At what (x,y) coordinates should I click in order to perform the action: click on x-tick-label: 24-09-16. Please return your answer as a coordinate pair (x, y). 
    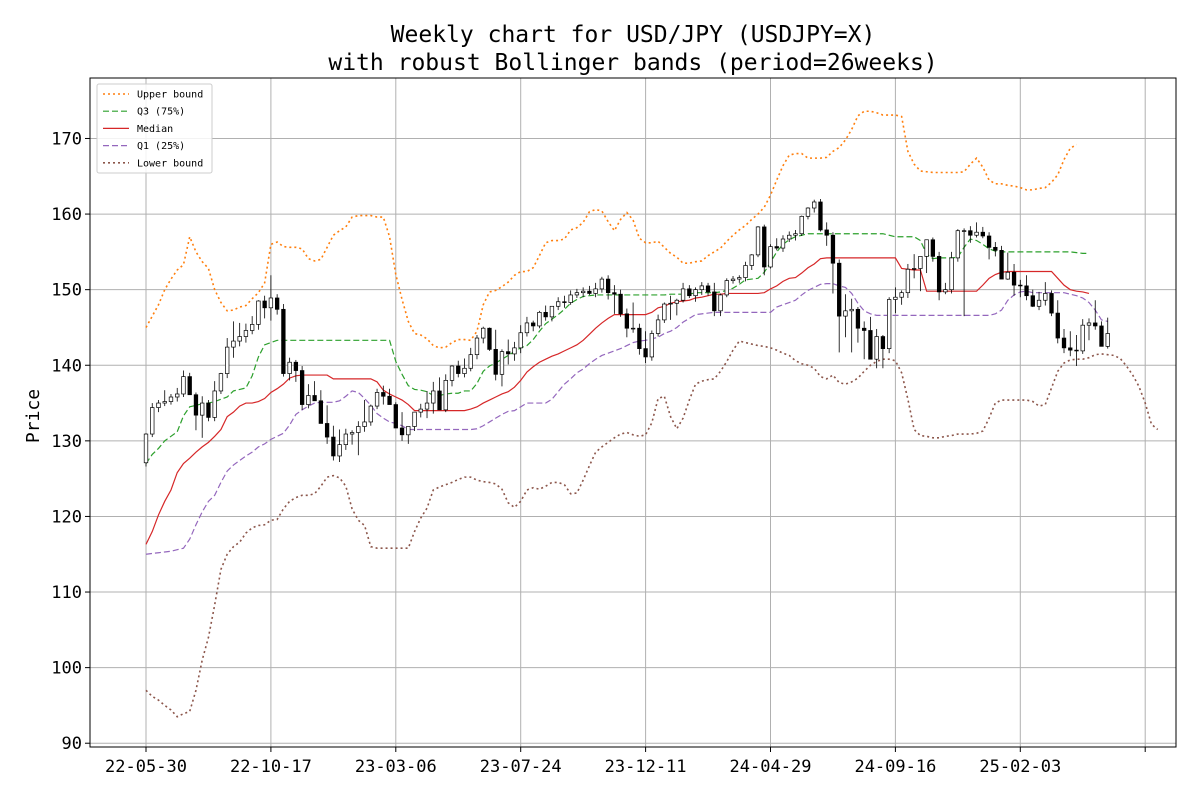
    Looking at the image, I should click on (895, 767).